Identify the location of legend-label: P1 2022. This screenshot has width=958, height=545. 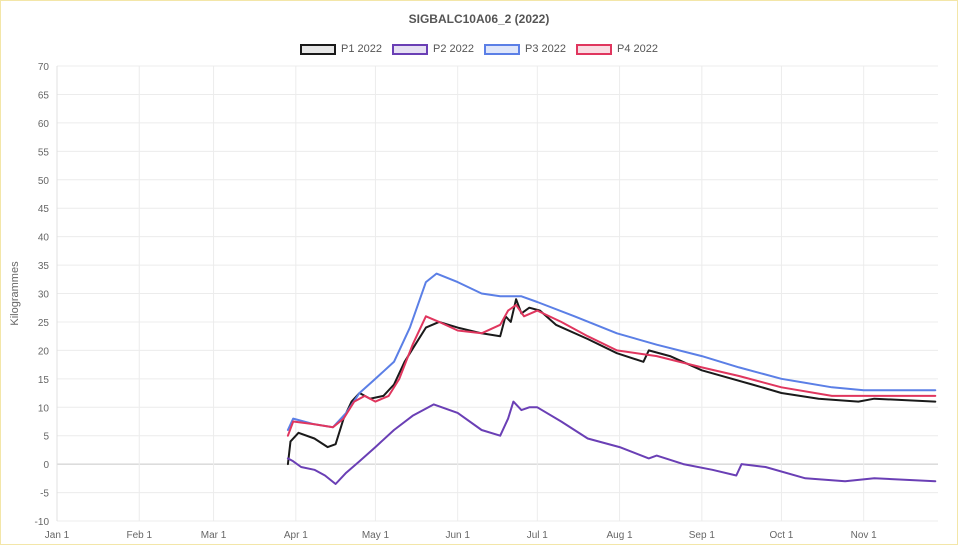
(362, 49).